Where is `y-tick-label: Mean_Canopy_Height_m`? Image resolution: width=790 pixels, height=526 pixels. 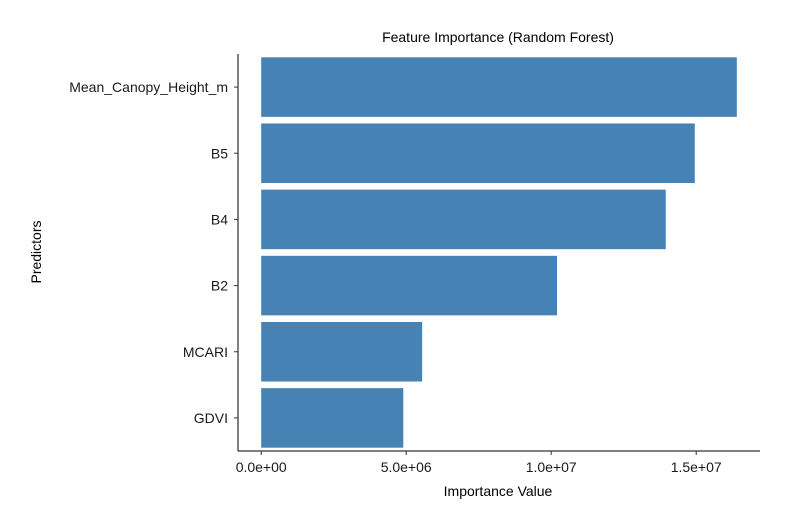 y-tick-label: Mean_Canopy_Height_m is located at coordinates (148, 87).